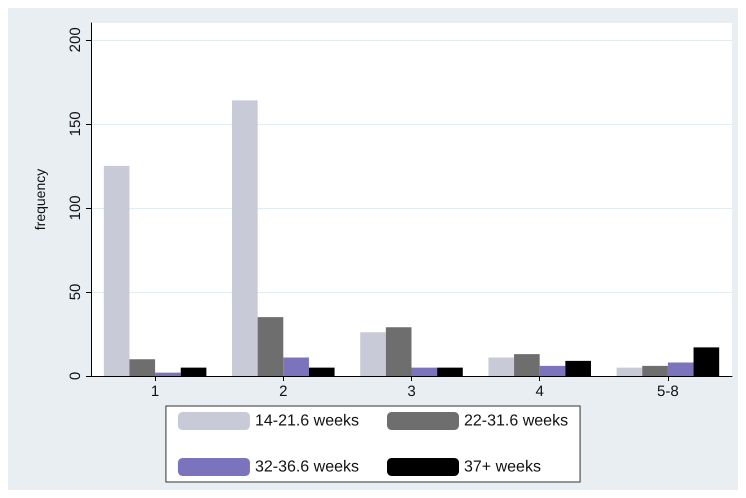  I want to click on y-tick-label: 200, so click(75, 39).